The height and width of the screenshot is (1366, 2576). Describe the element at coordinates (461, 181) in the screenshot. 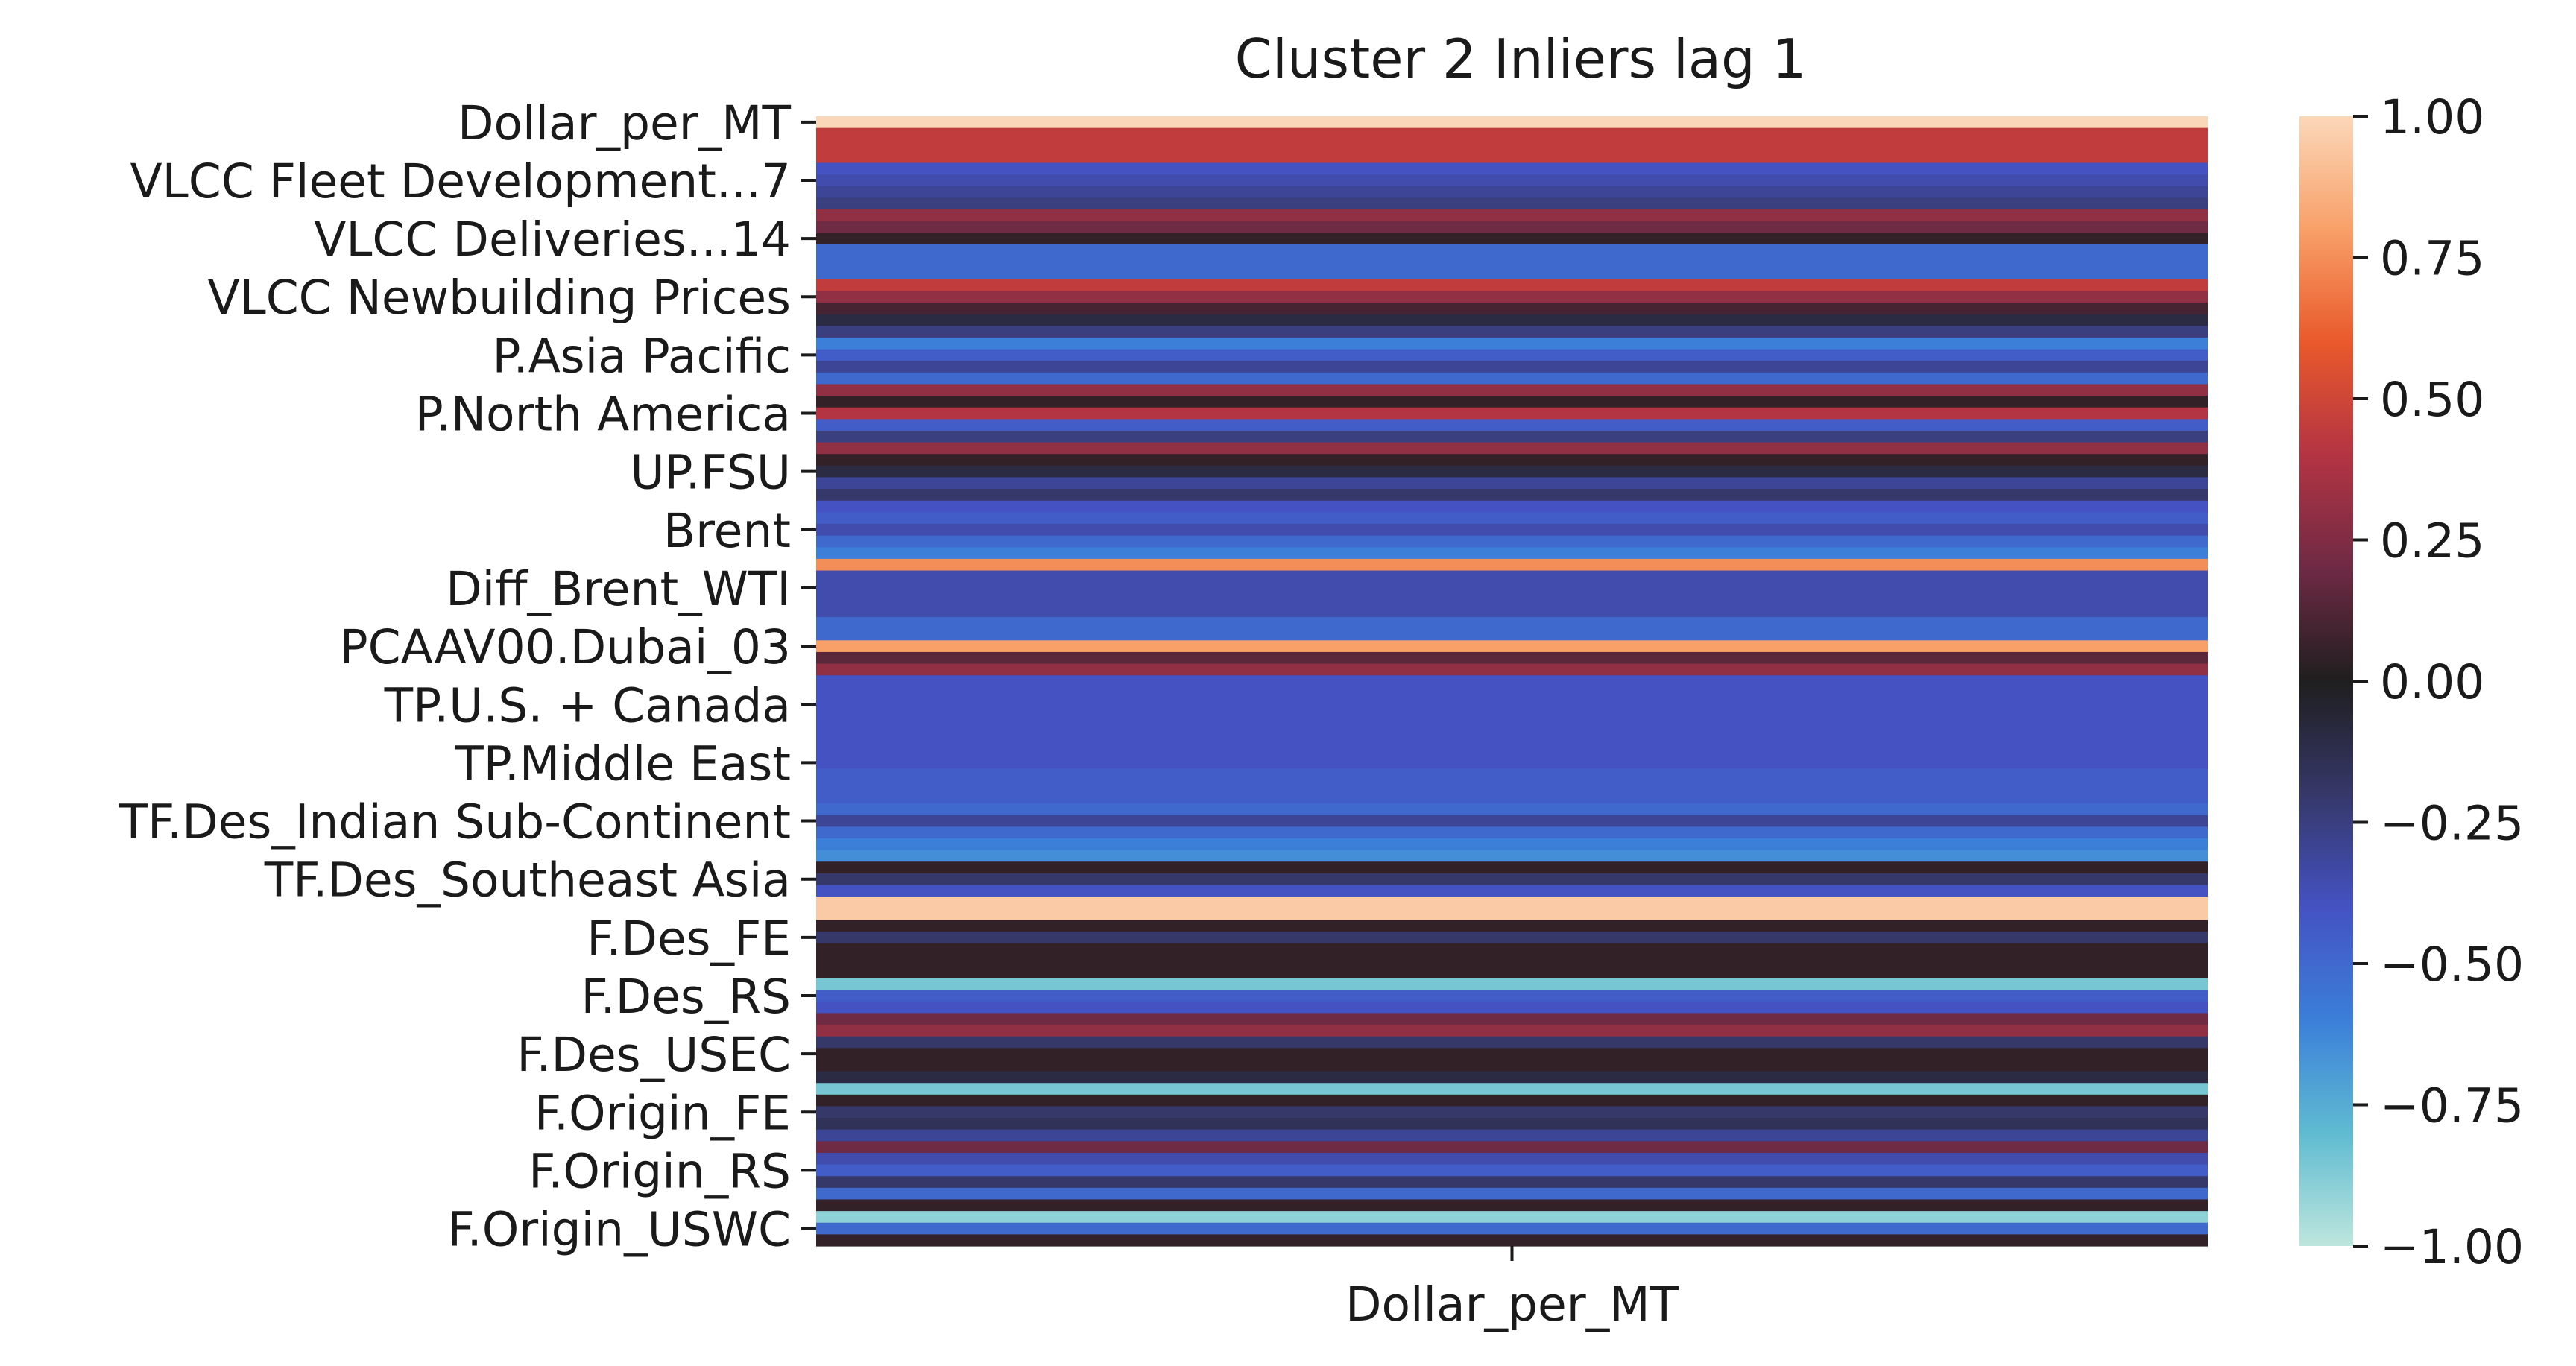

I see `y-tick-label: VLCC Fleet Development...7` at that location.